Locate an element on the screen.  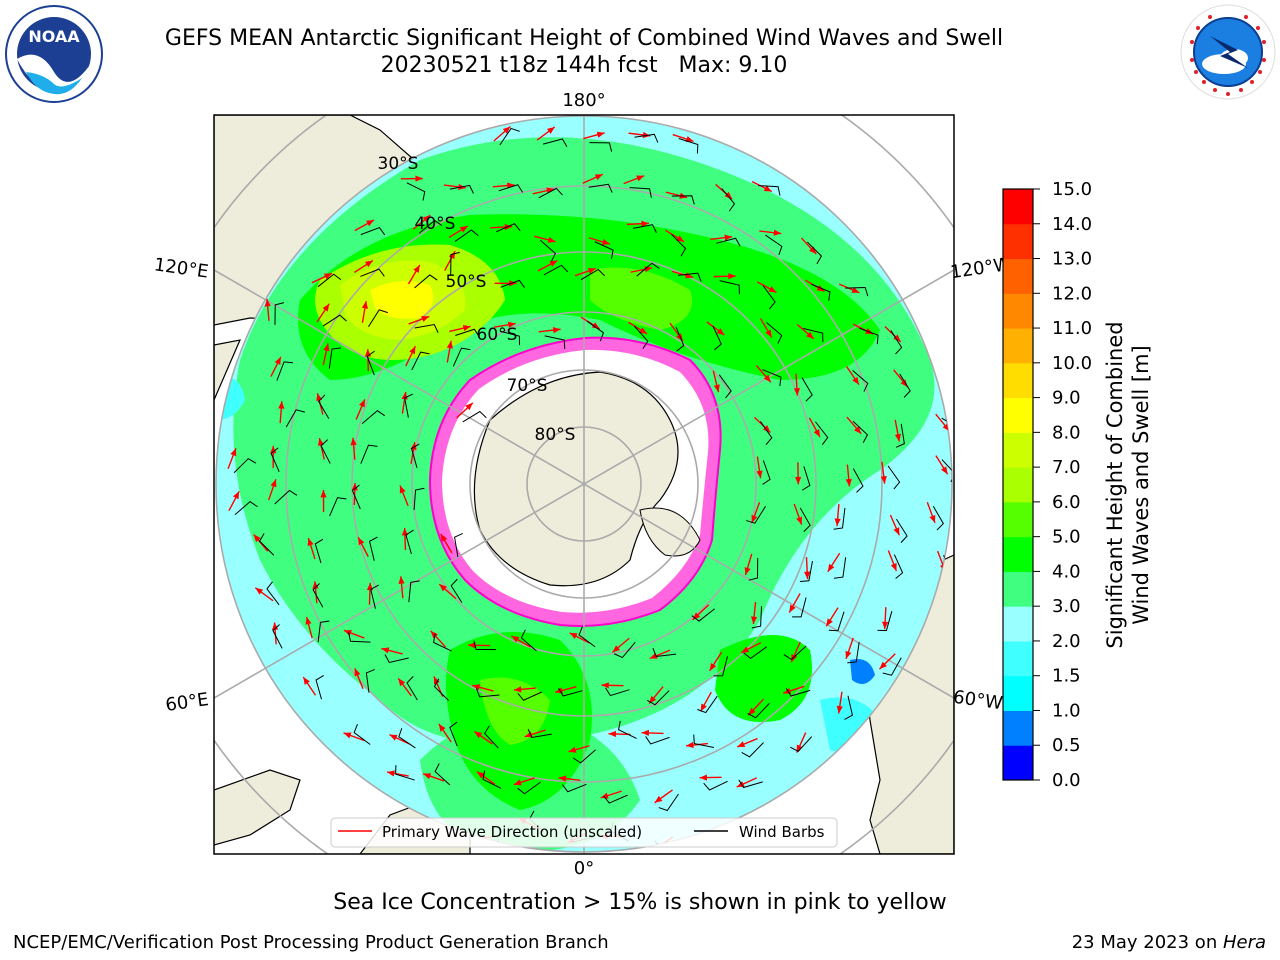
chart-subtitle: 20230521 t18z 144h fcst Max: 9.10 is located at coordinates (584, 65).